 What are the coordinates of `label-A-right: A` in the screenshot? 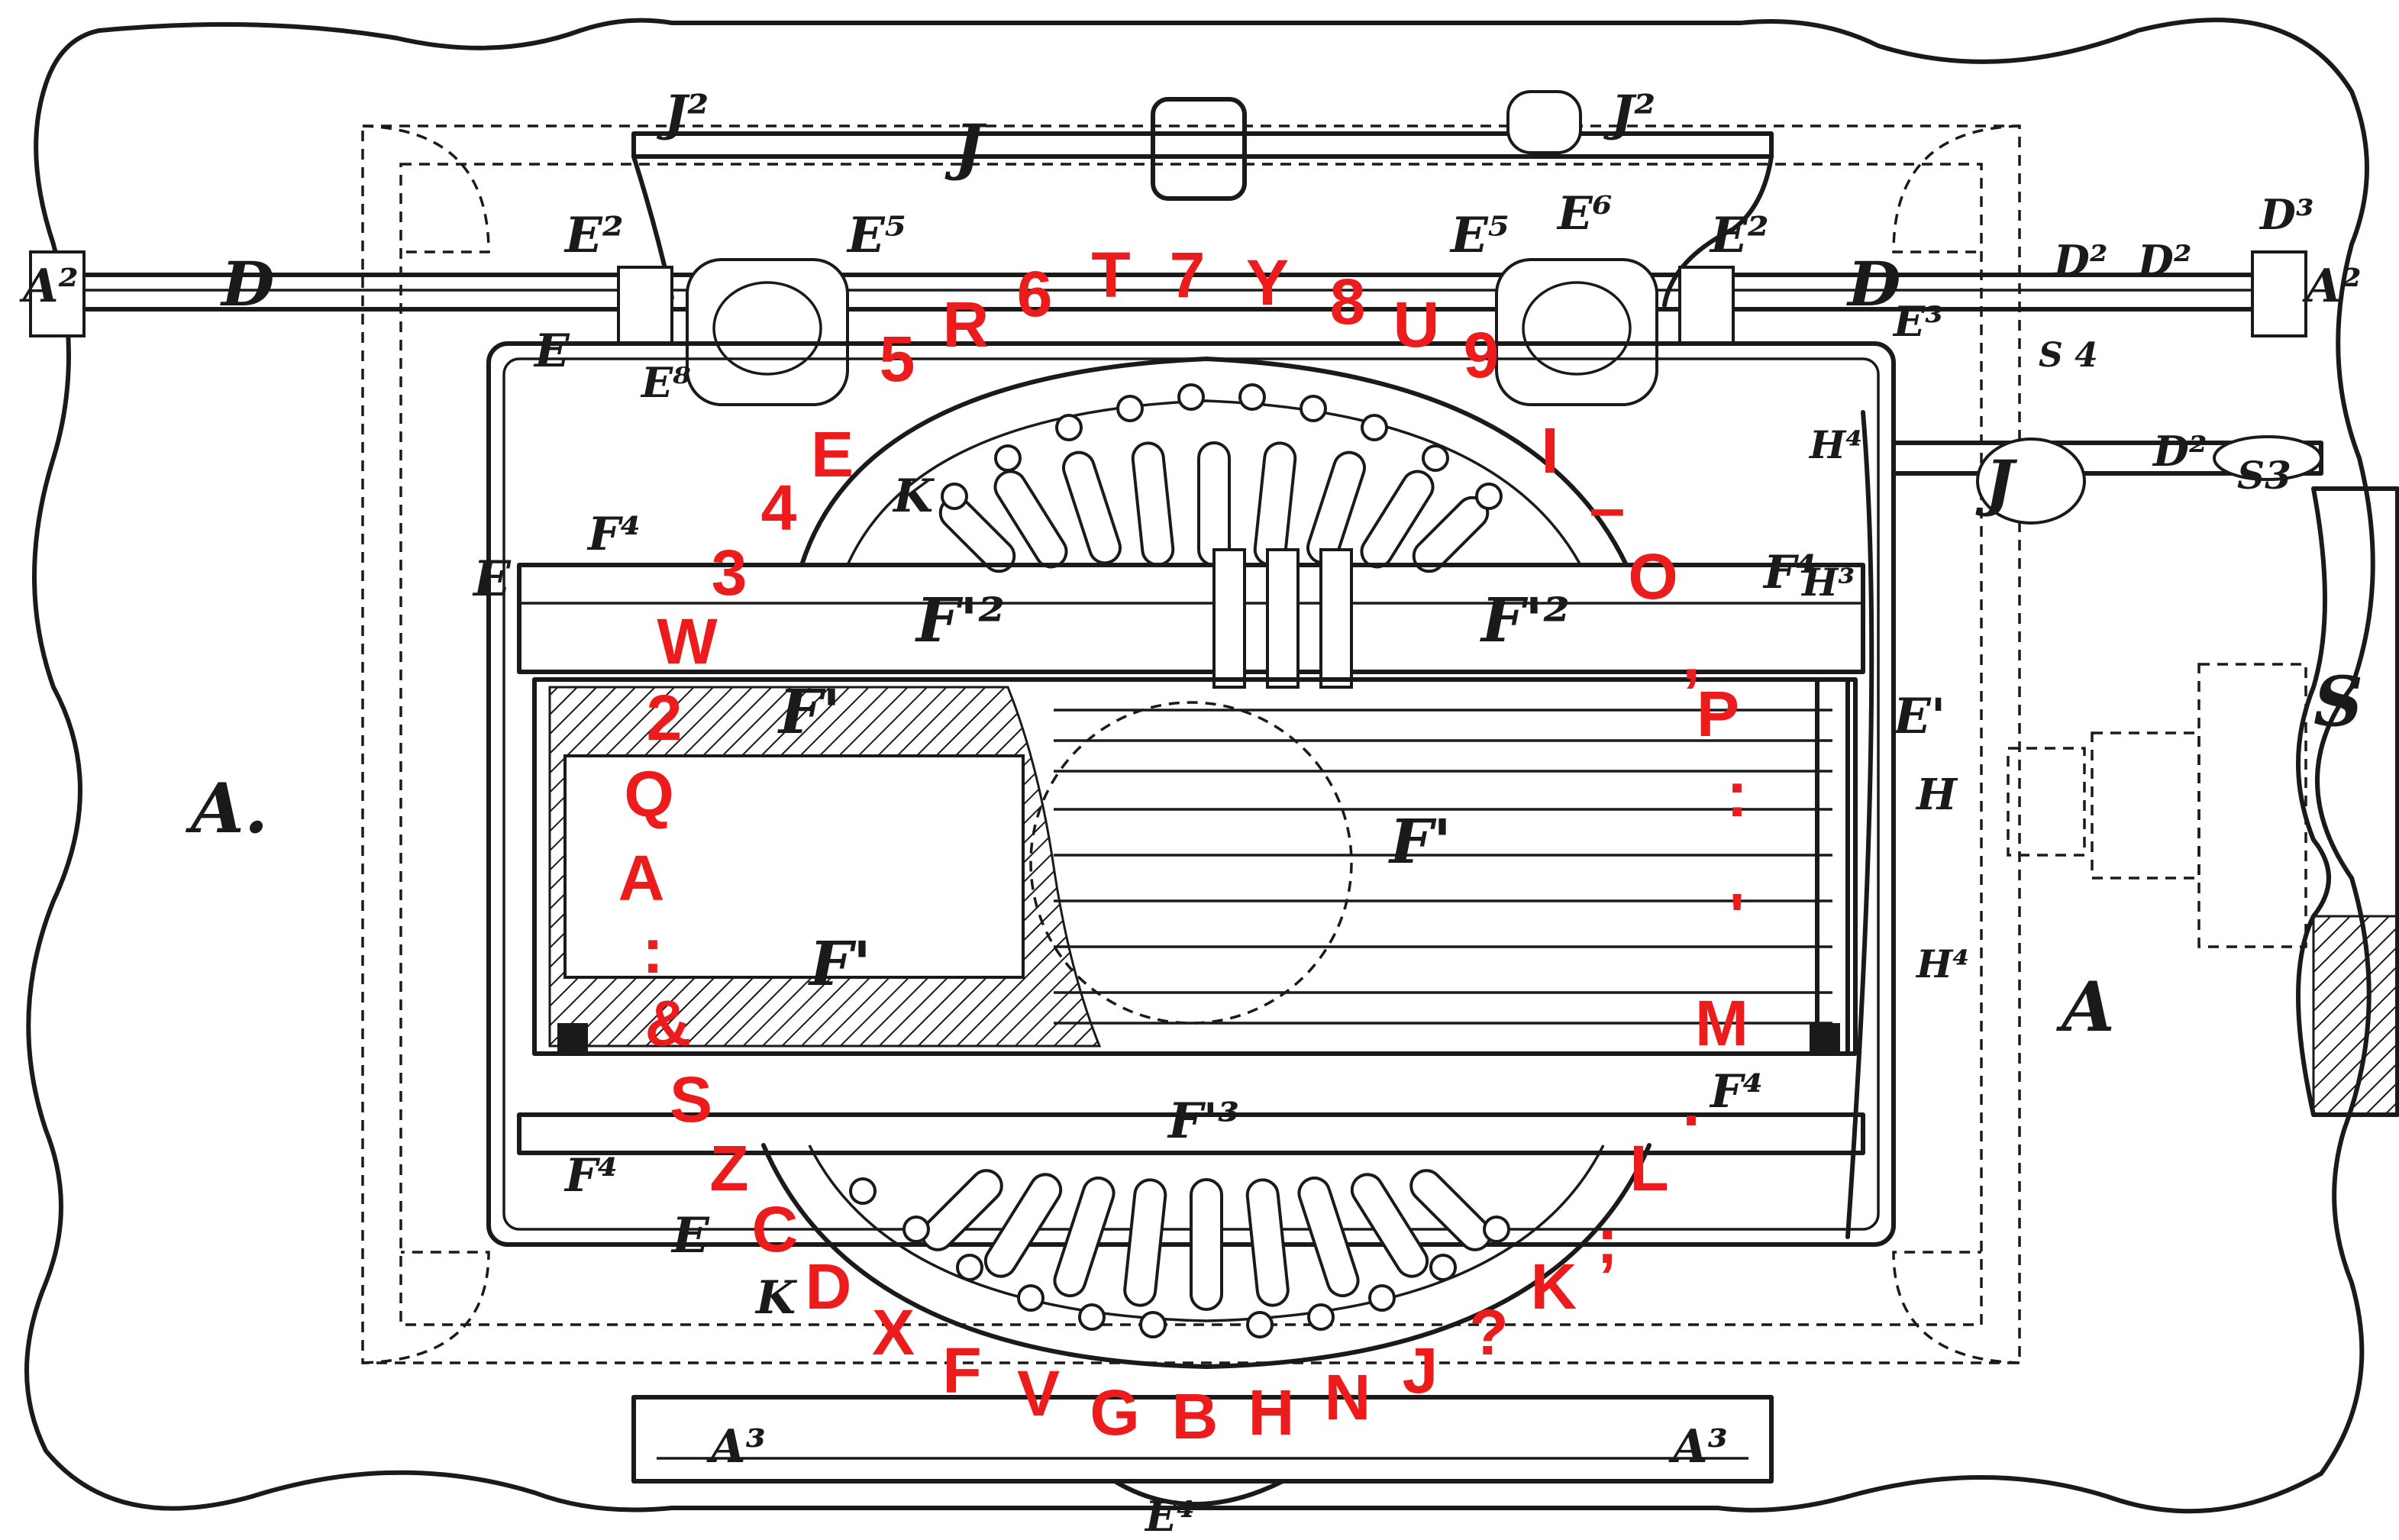 It's located at (2085, 1007).